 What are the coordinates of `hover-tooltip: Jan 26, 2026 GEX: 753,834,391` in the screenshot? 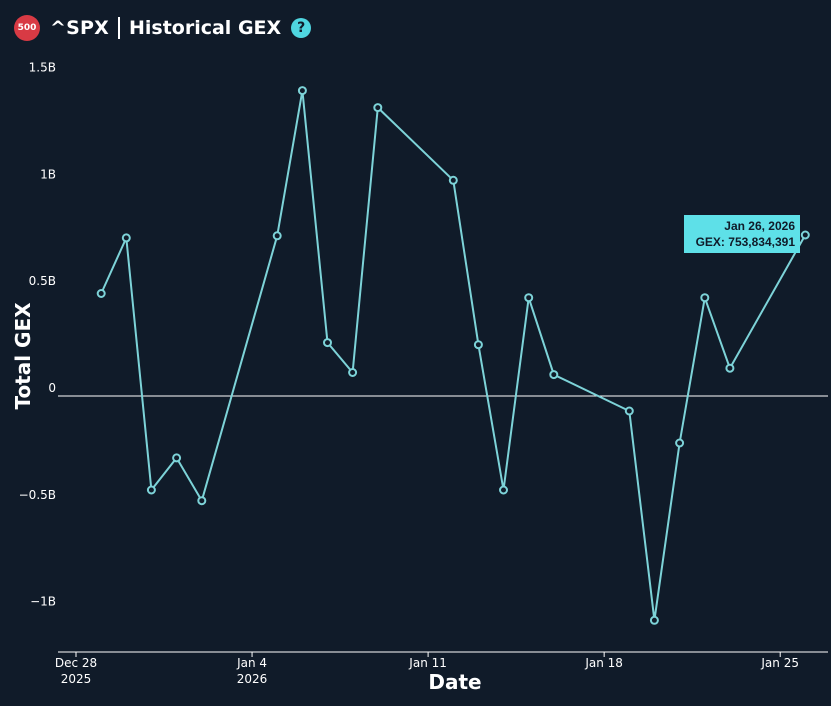 It's located at (742, 234).